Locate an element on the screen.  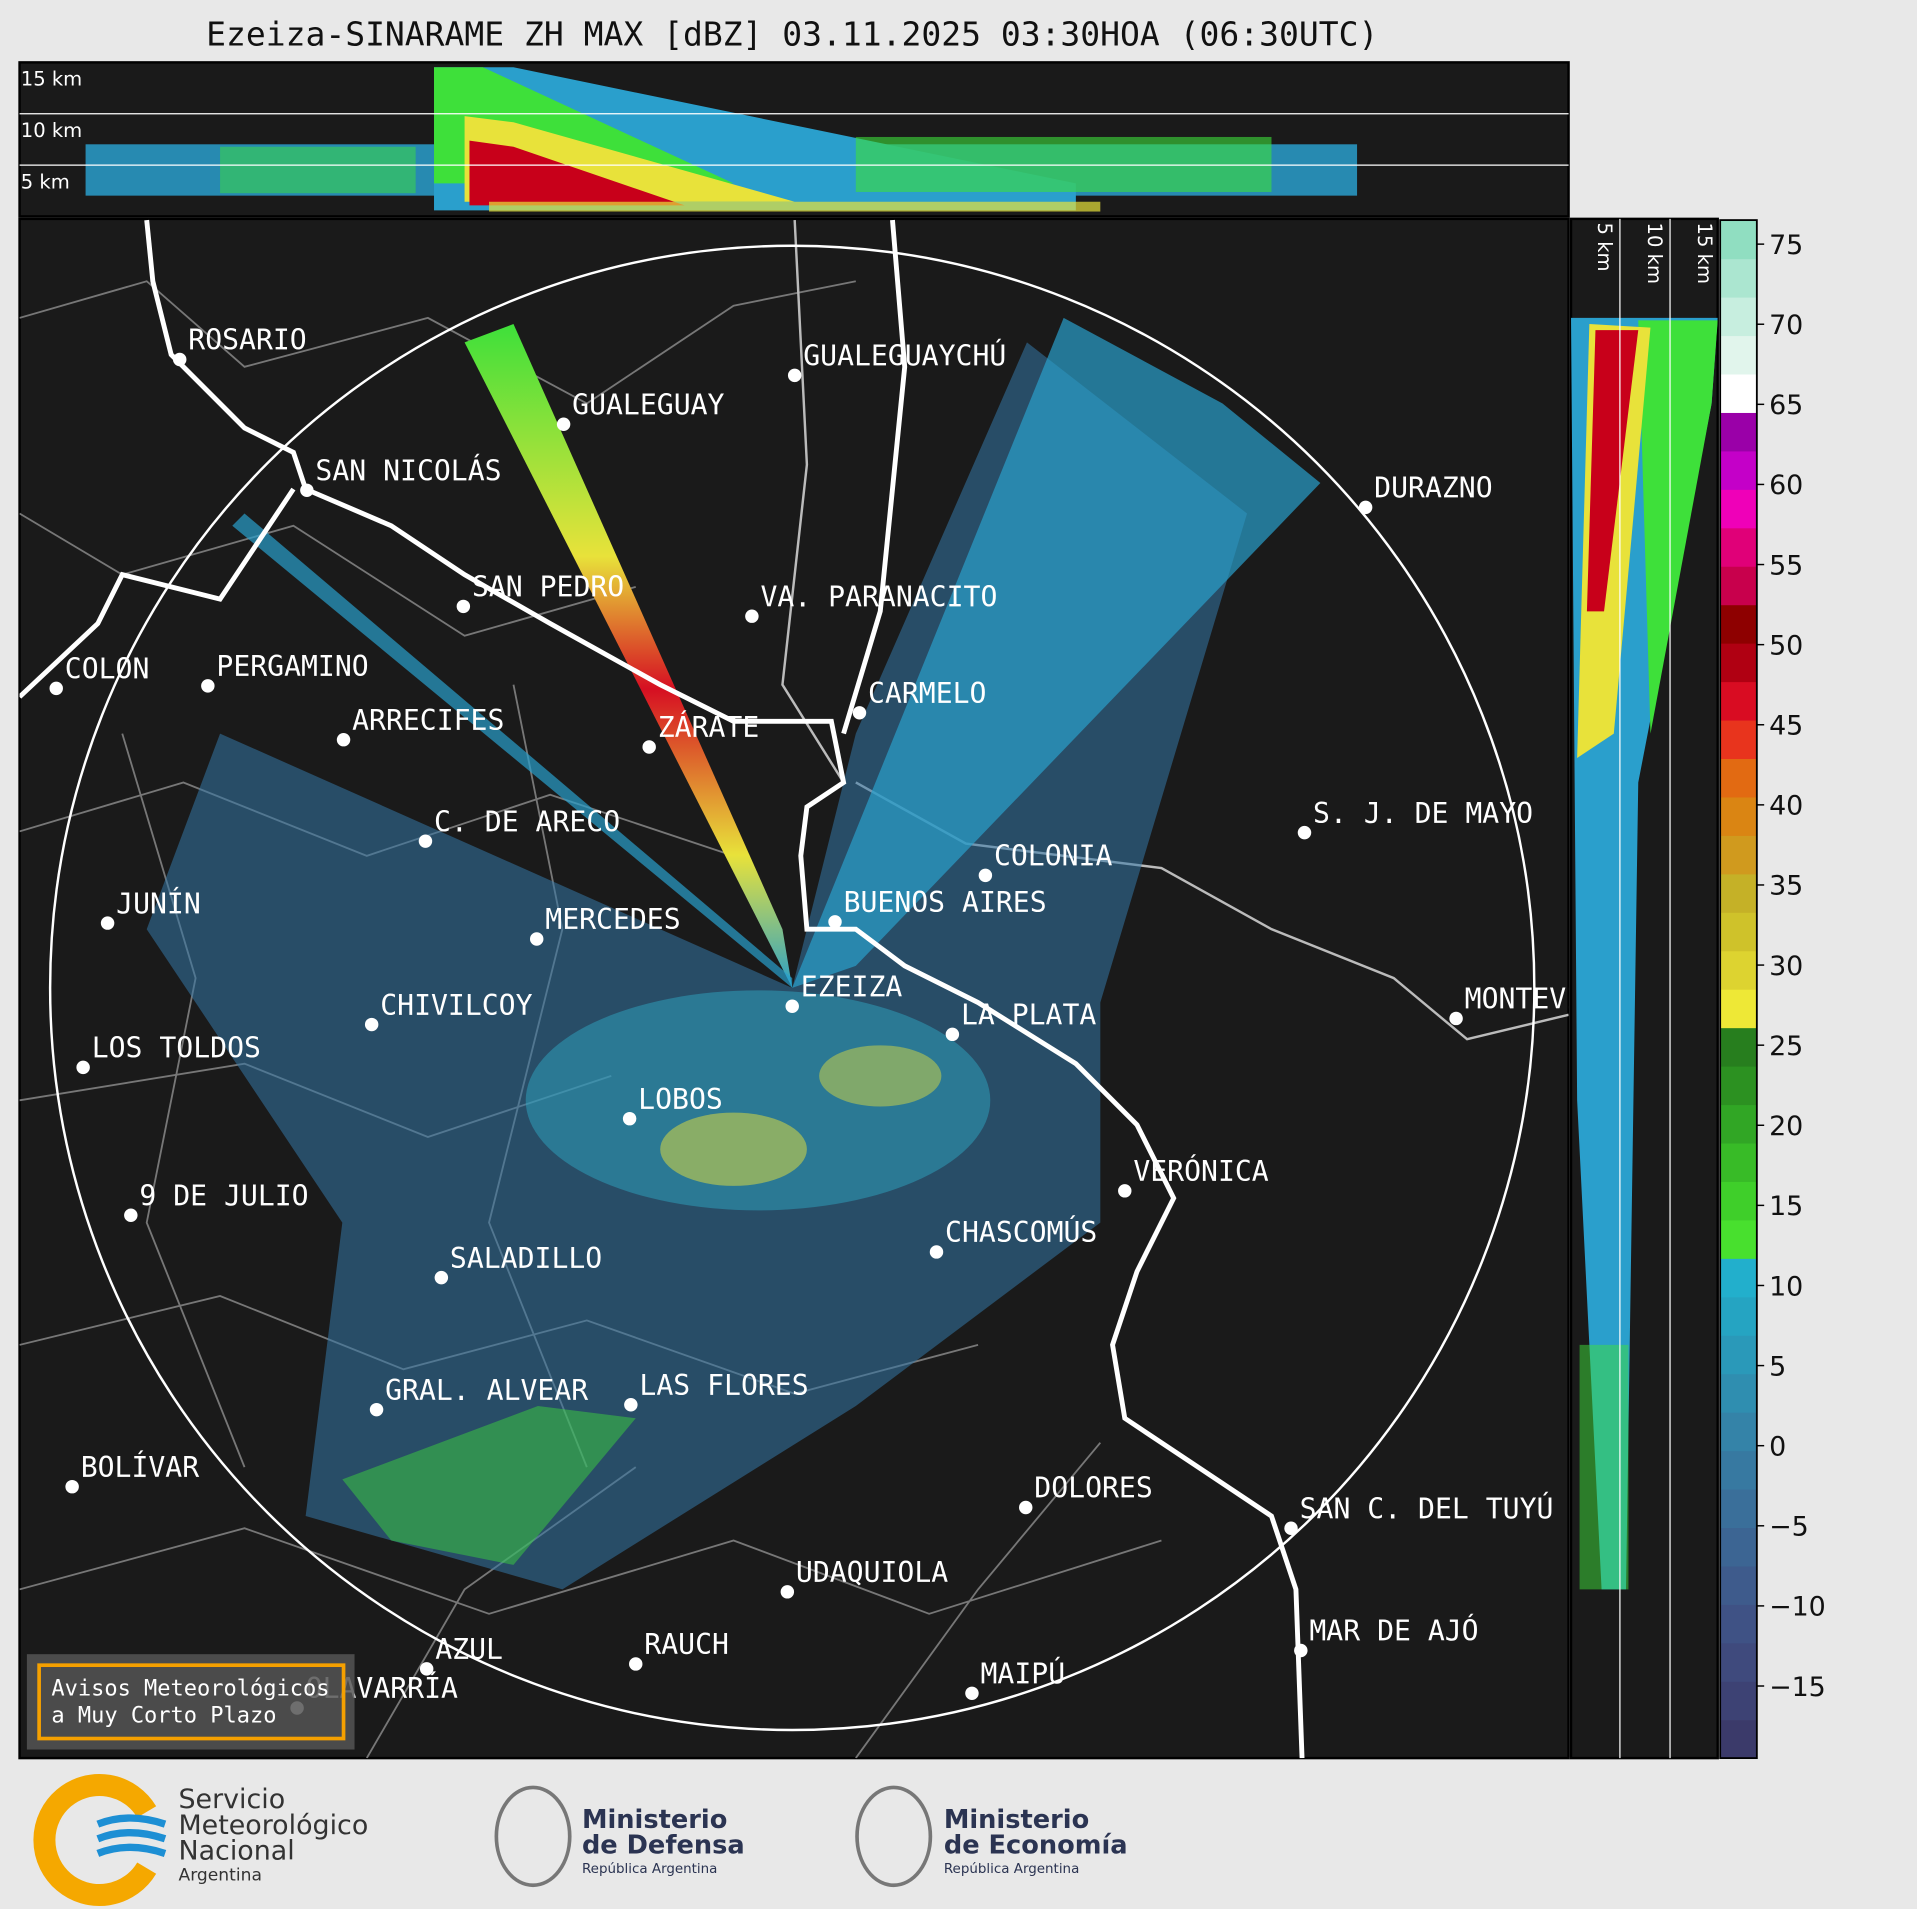
colorbar-tick-label: 15 is located at coordinates (1786, 1206).